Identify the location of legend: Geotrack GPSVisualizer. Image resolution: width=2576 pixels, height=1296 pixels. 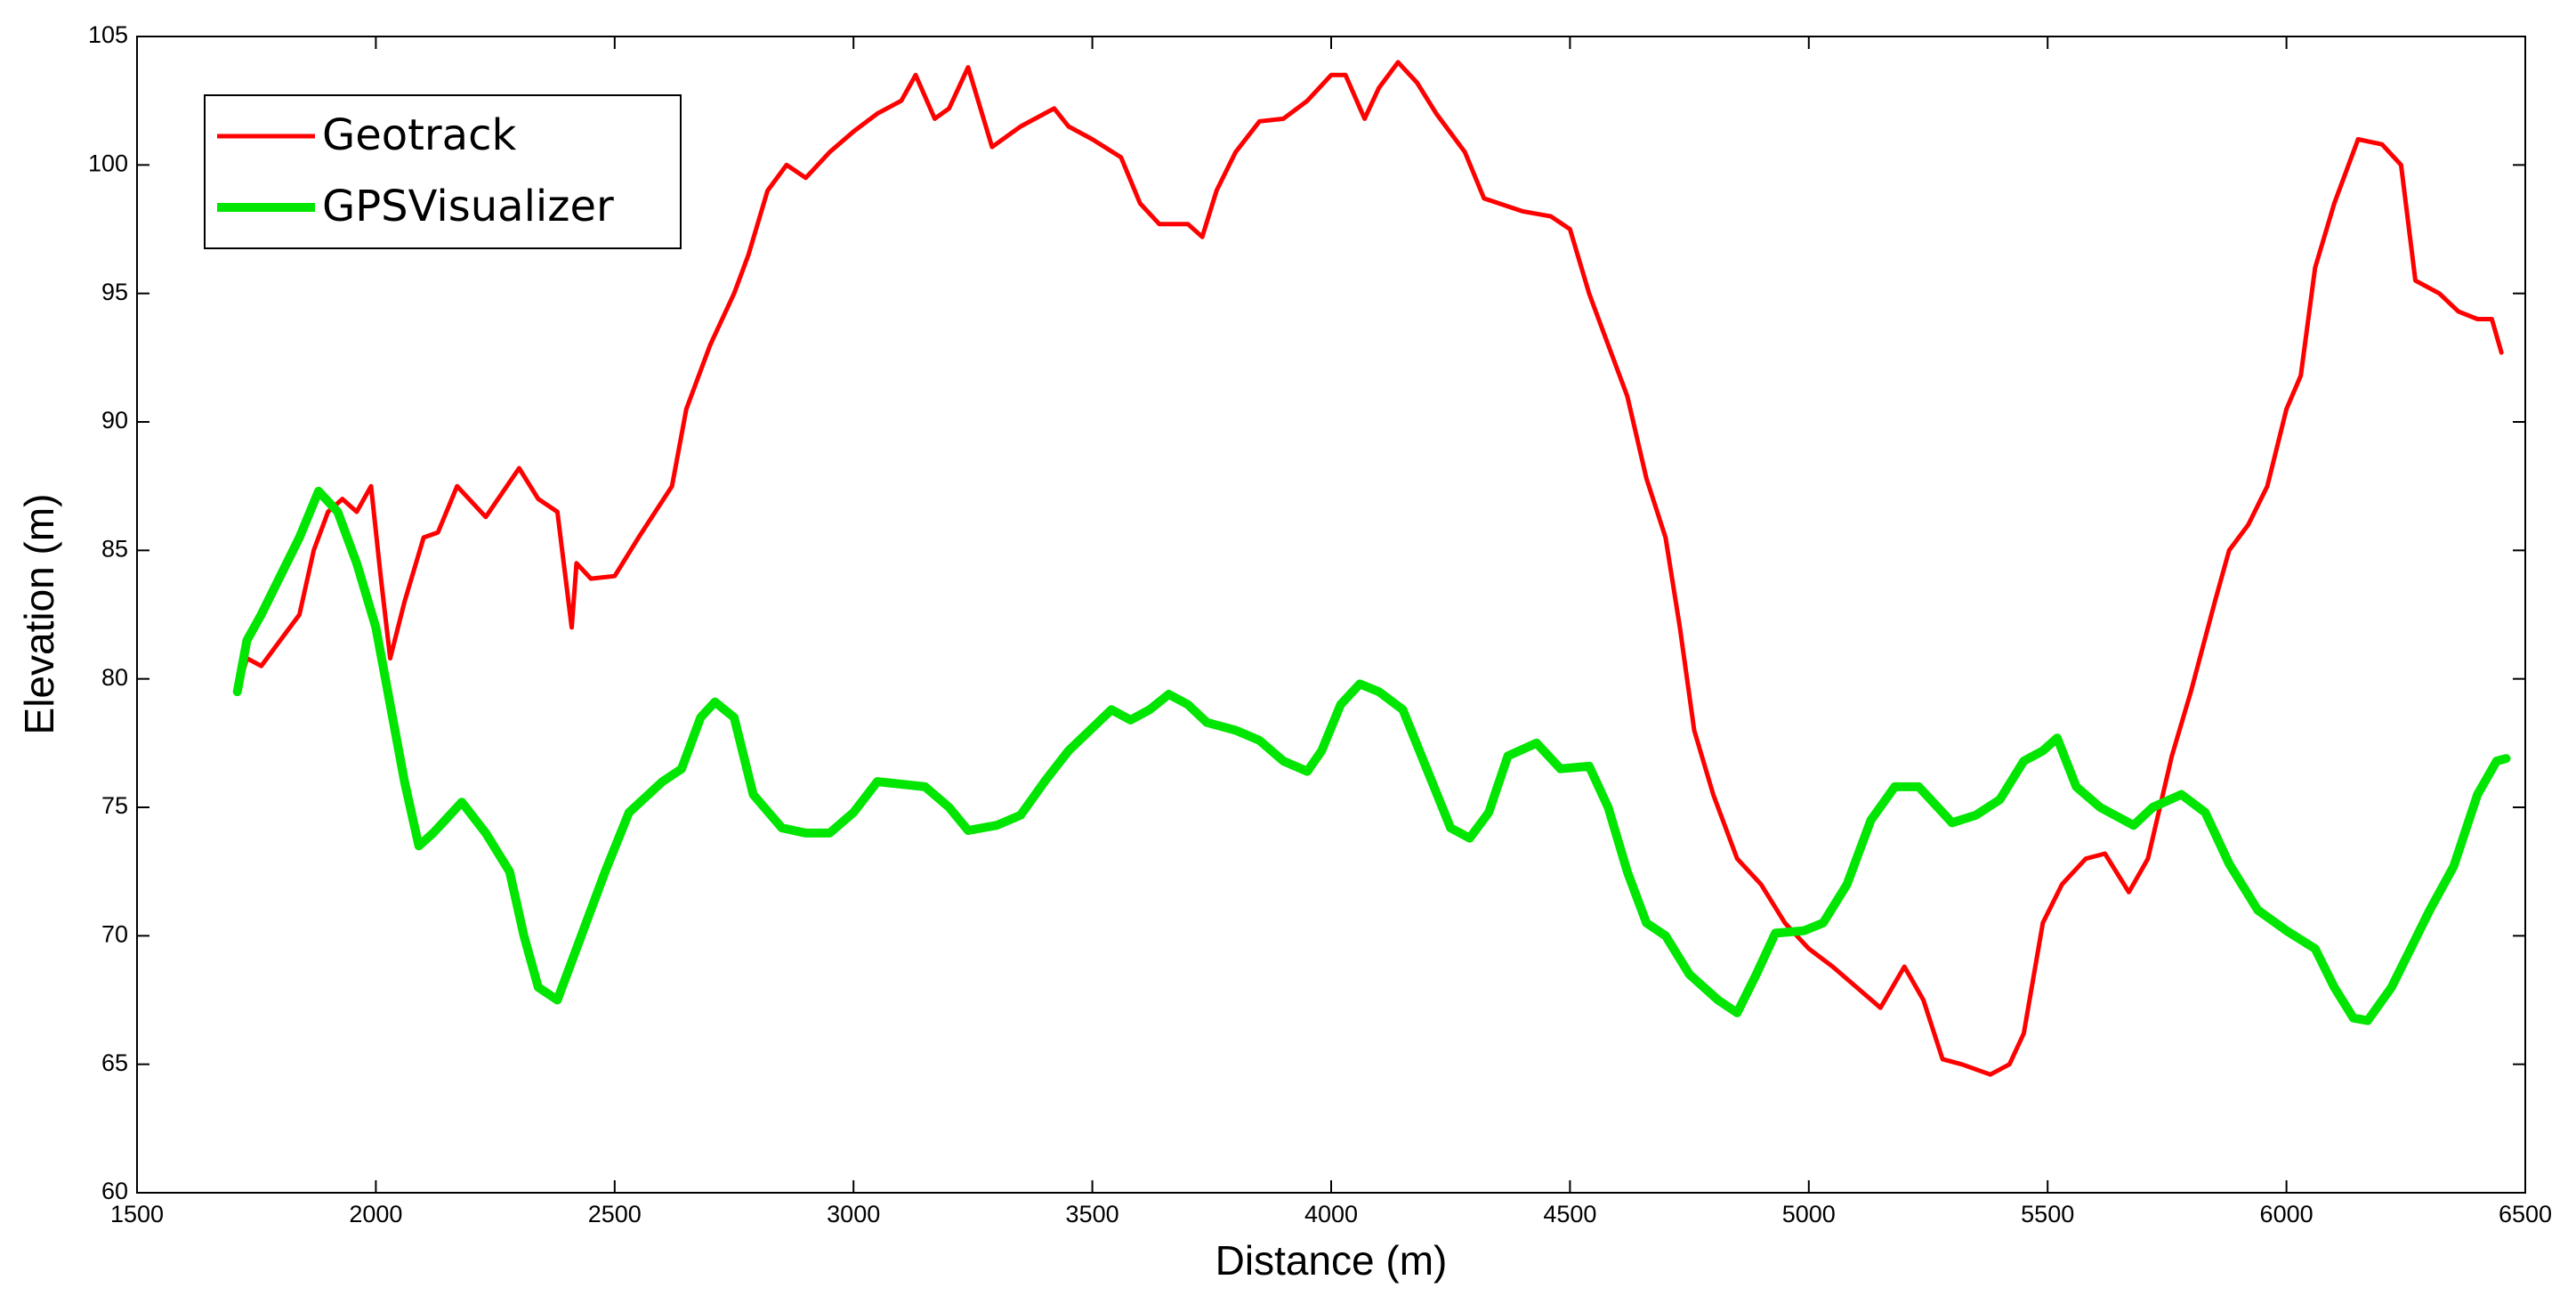
(443, 171).